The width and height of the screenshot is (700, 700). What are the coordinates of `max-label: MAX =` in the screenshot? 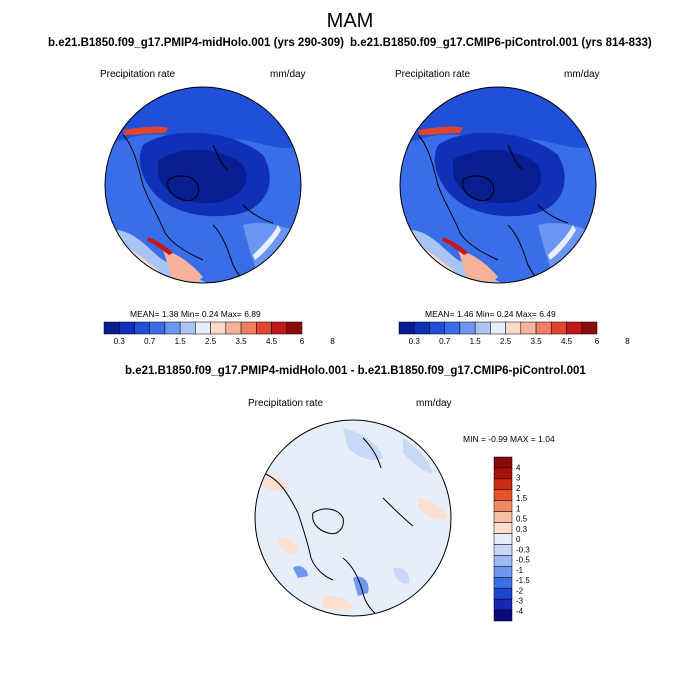 It's located at (523, 439).